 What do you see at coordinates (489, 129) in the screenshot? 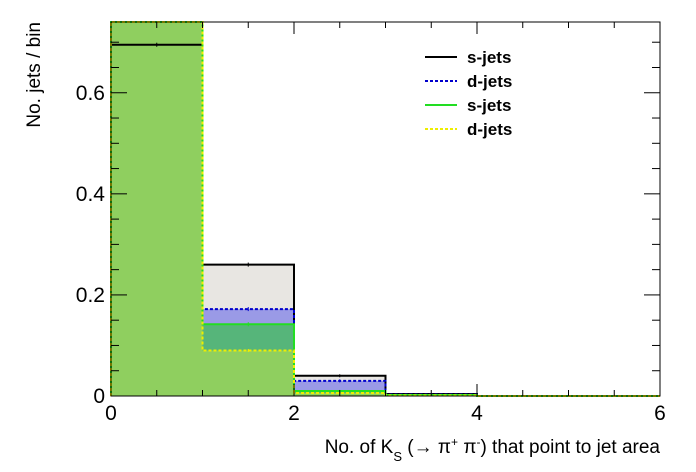
I see `legend-label-d-jets-yellow: d-jets` at bounding box center [489, 129].